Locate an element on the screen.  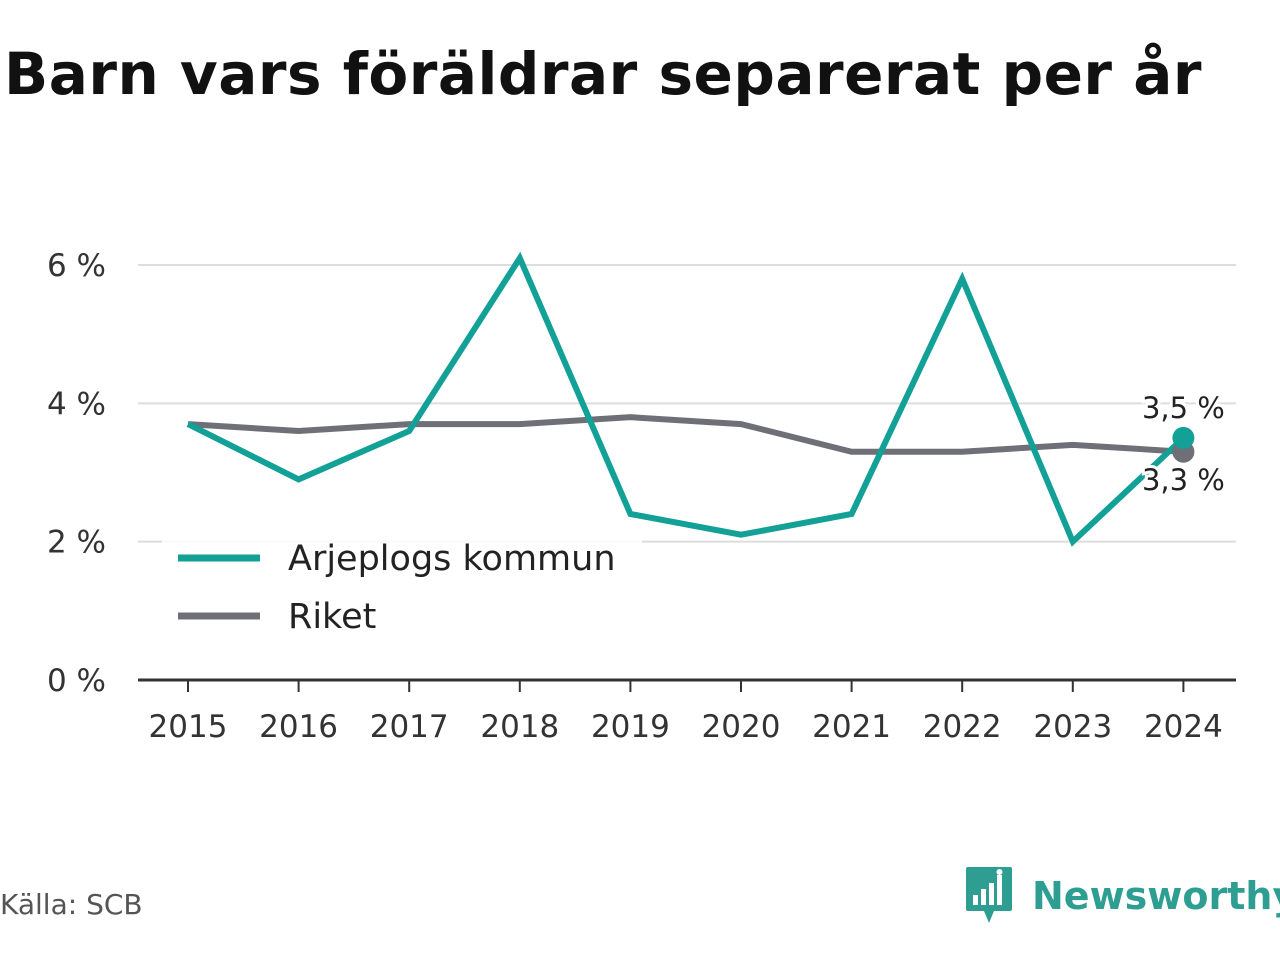
x-axis: 2015 2016 2017 2018 2019 2020 2021 2022 2023 2024 is located at coordinates (687, 711).